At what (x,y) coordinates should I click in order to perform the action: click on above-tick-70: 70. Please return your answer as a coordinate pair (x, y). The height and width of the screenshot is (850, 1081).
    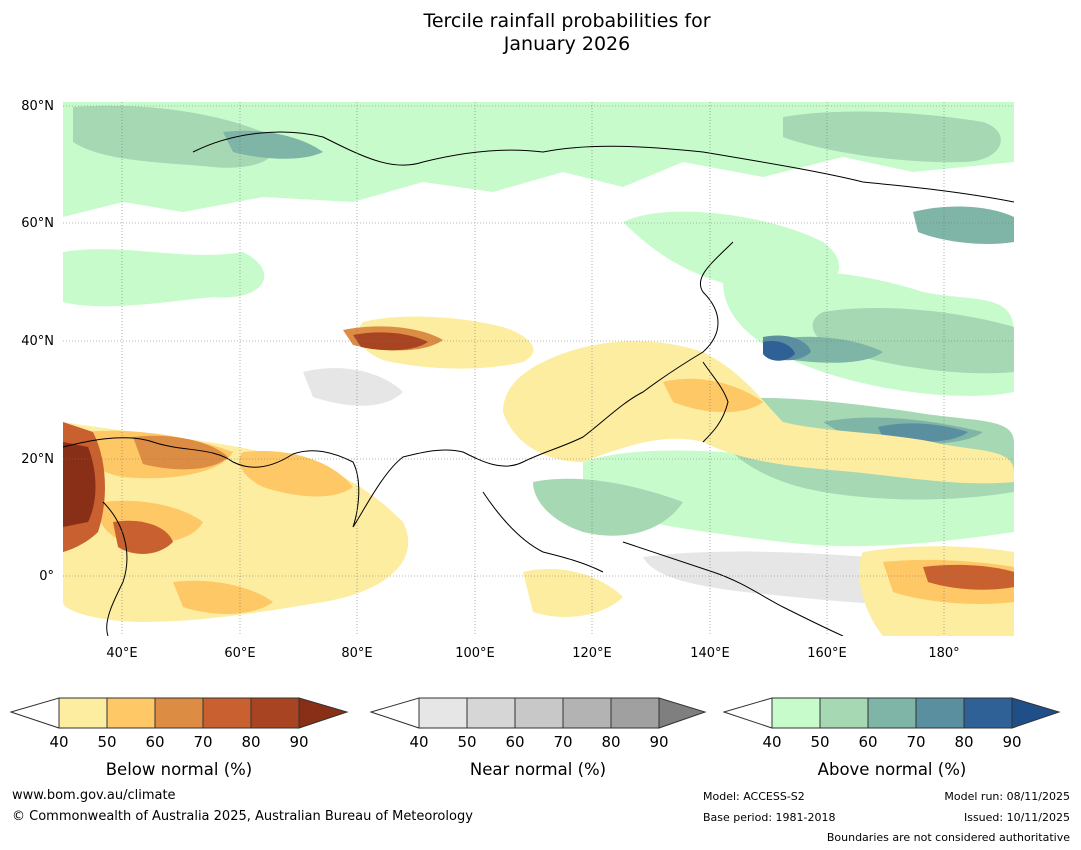
    Looking at the image, I should click on (916, 742).